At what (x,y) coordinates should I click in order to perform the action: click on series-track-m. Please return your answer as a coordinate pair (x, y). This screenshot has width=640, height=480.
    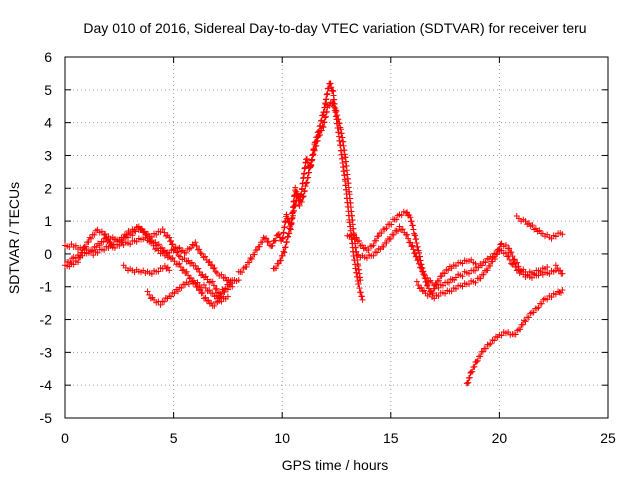
    Looking at the image, I should click on (559, 269).